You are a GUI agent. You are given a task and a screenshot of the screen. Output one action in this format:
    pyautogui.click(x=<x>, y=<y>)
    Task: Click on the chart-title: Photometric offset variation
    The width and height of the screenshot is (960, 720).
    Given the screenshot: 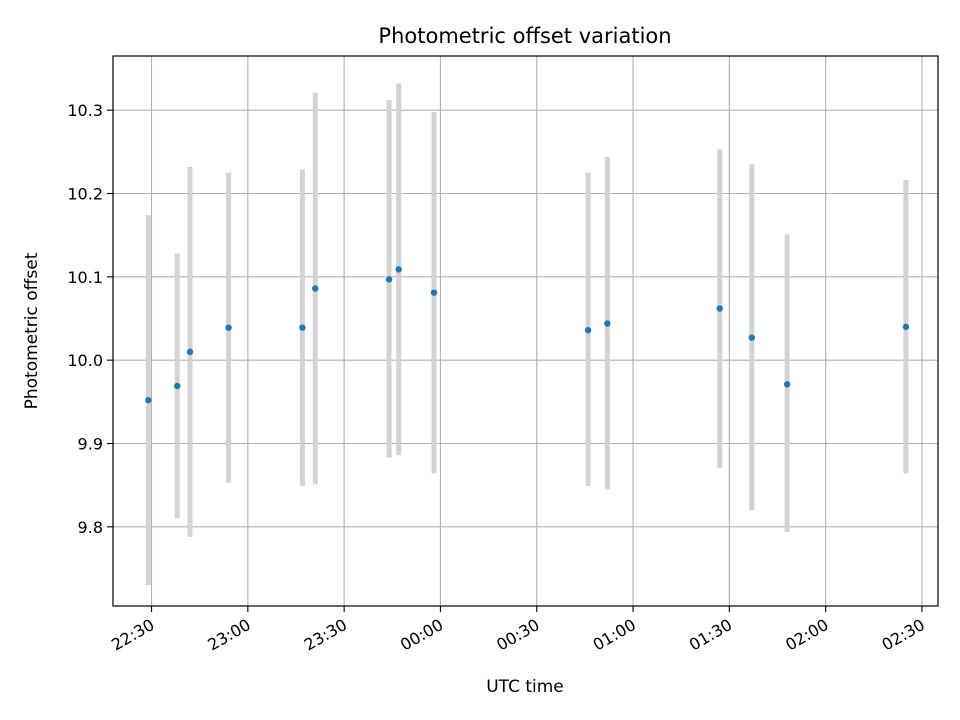 What is the action you would take?
    pyautogui.click(x=524, y=36)
    